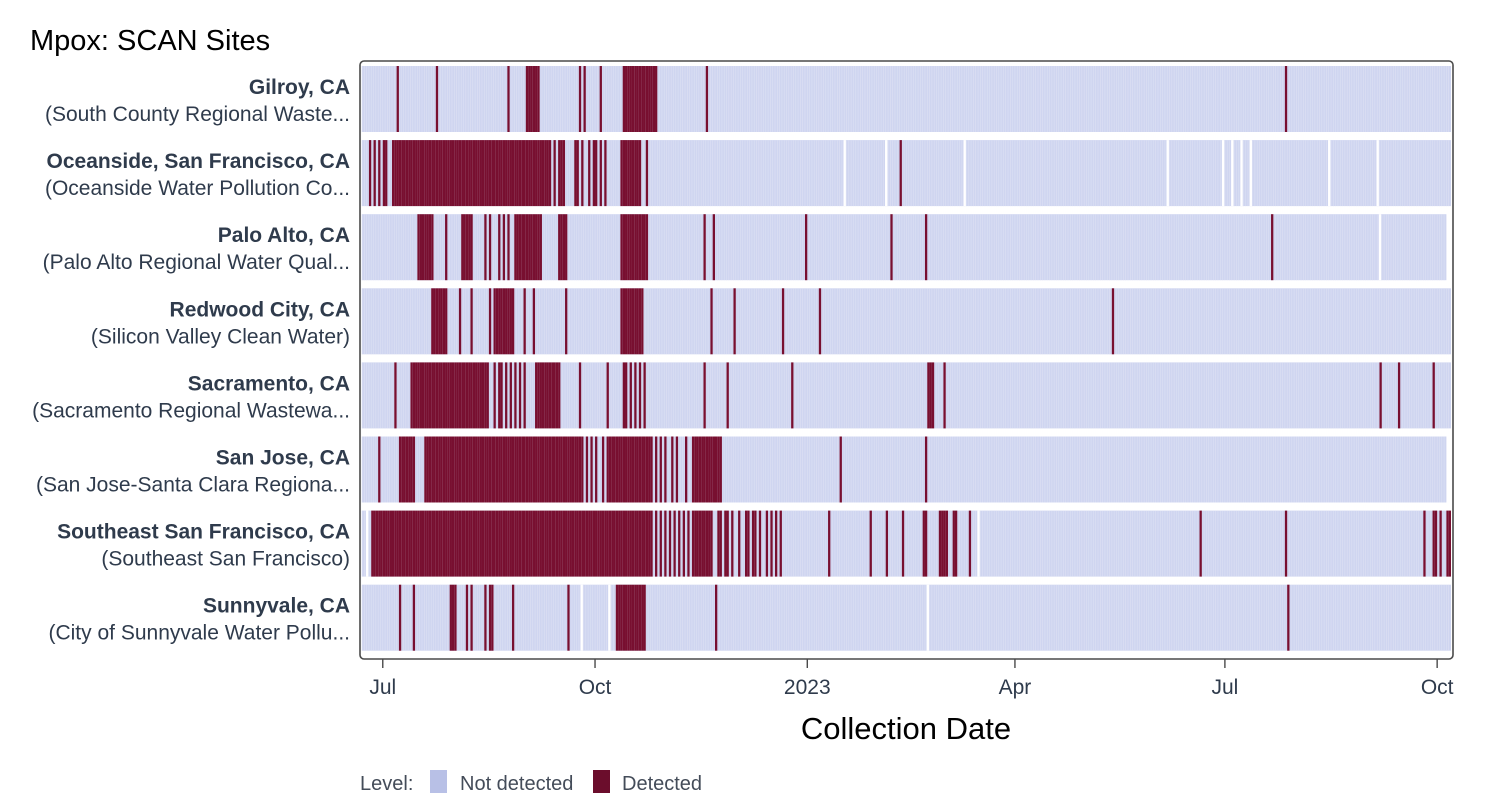  I want to click on facility-name: (Silicon Valley Clean Water), so click(220, 336).